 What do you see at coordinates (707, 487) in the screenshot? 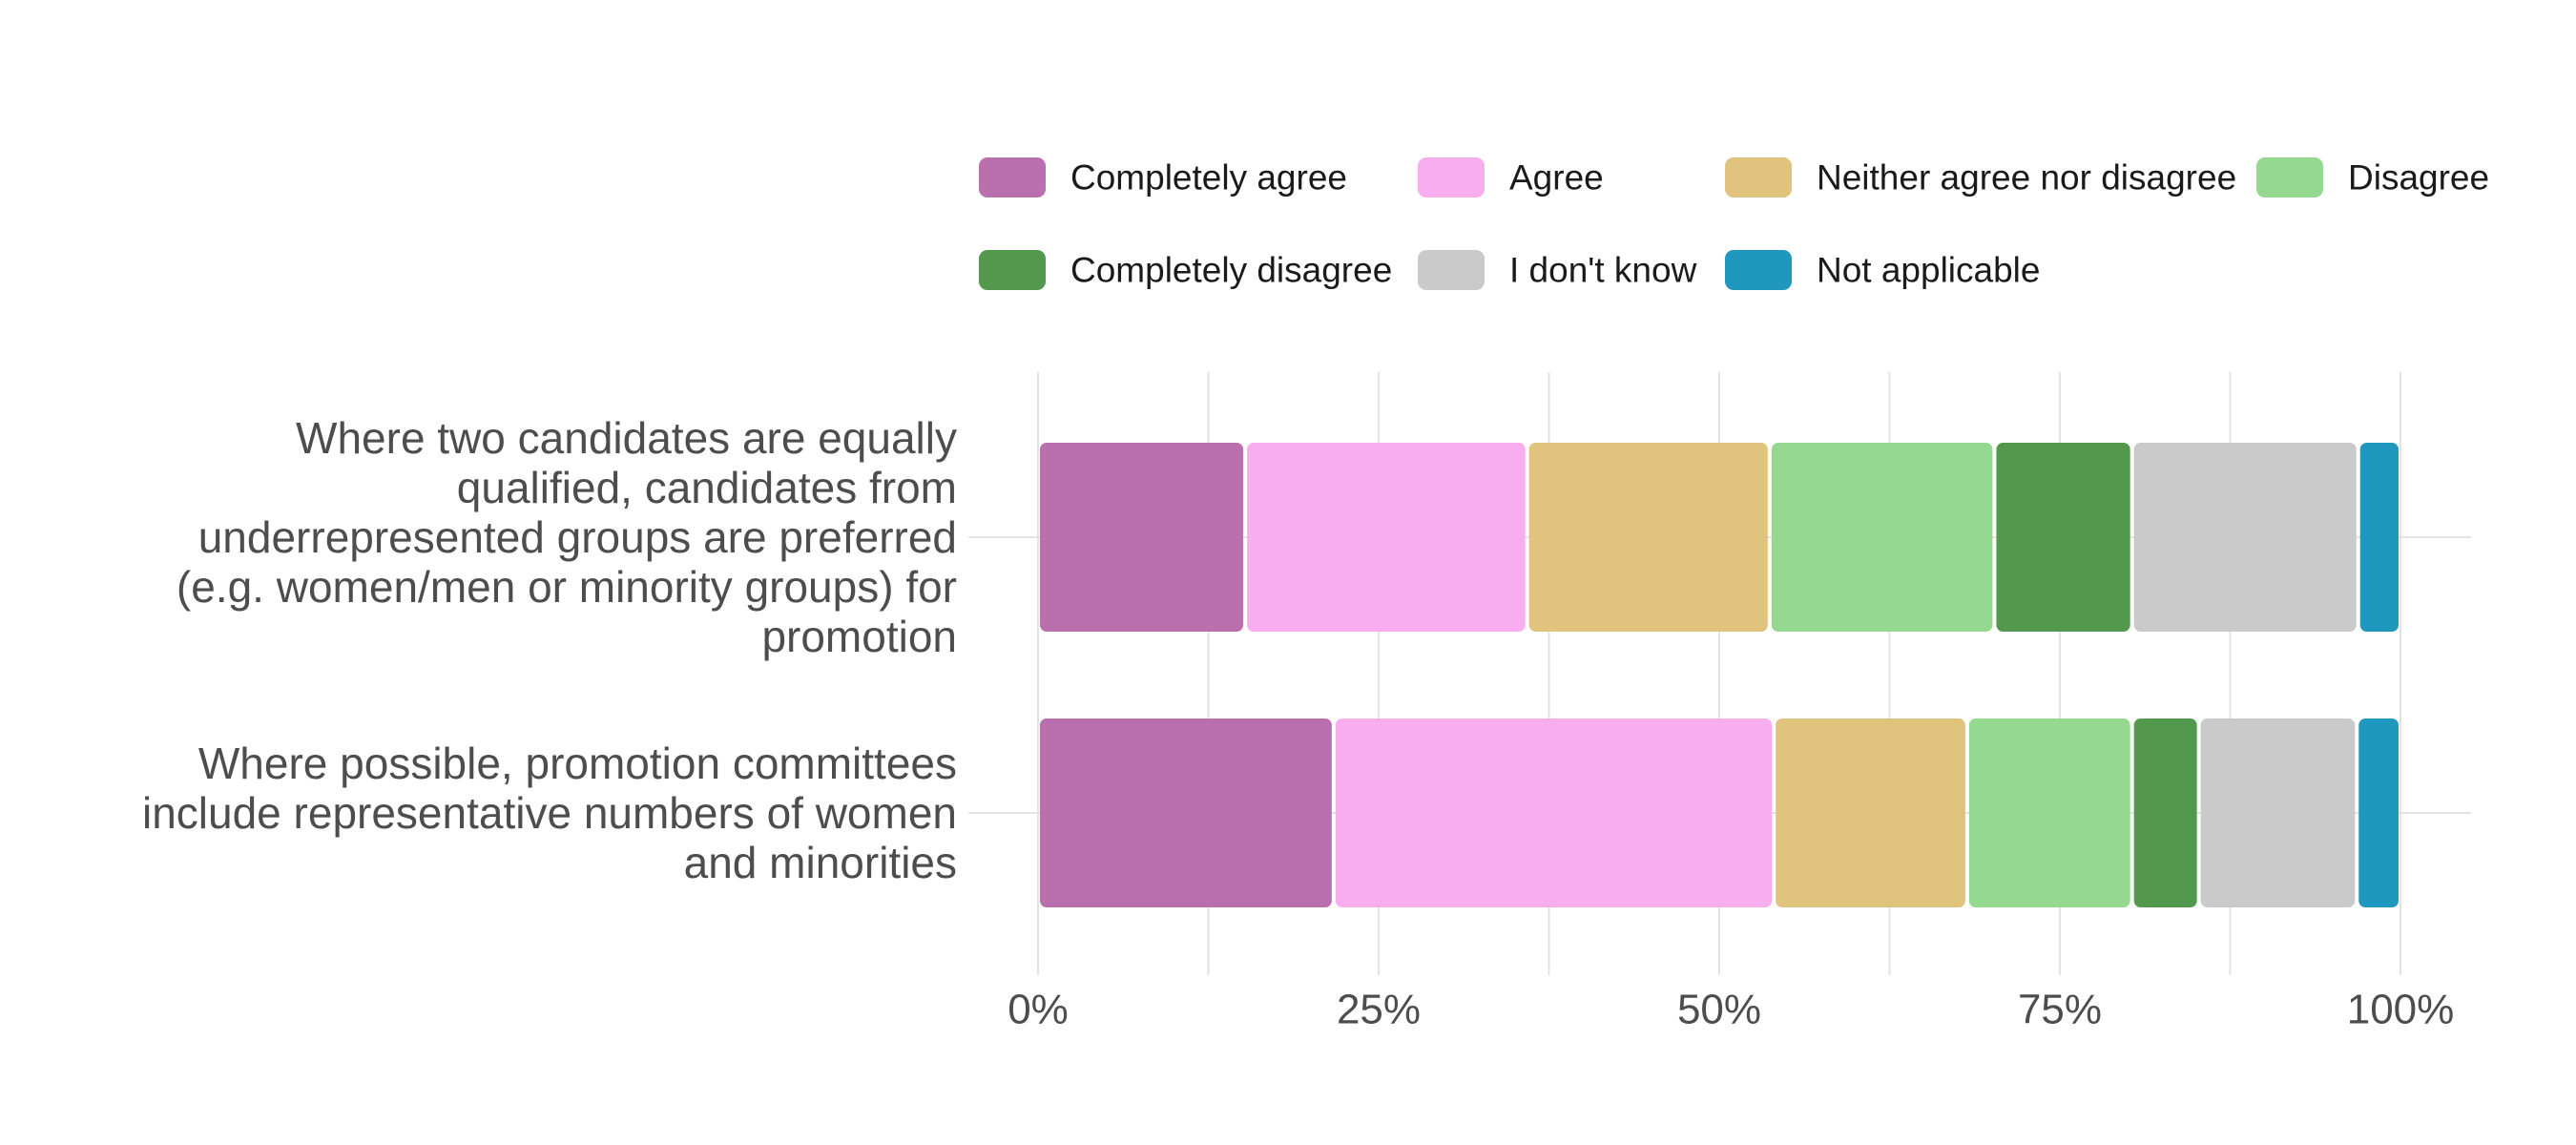
I see `category-label: qualified, candidates from` at bounding box center [707, 487].